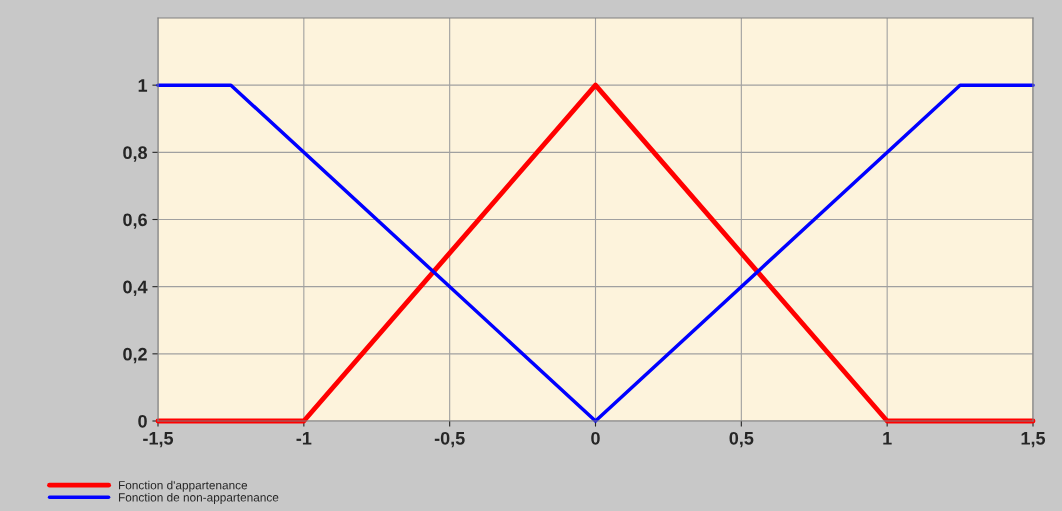 This screenshot has width=1062, height=511. Describe the element at coordinates (595, 438) in the screenshot. I see `x-tick-label: 0` at that location.